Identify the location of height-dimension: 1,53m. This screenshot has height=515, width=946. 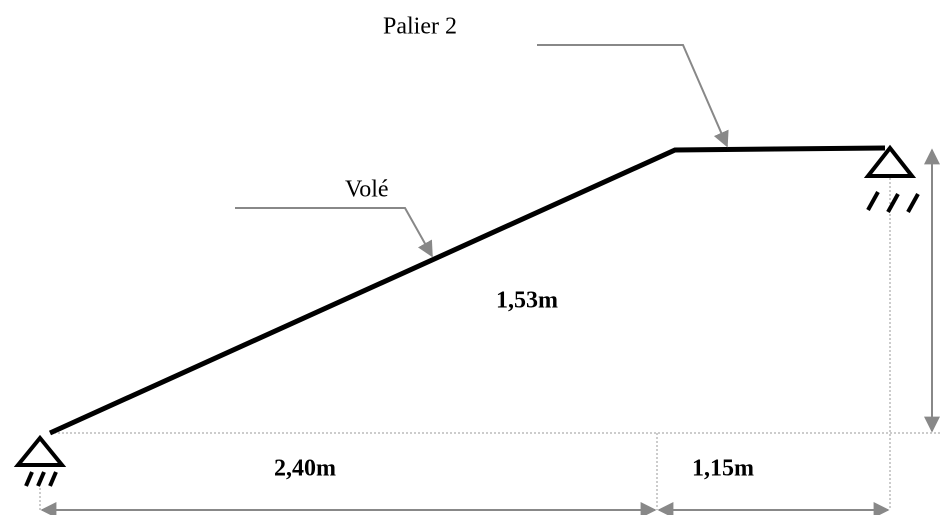
(527, 301).